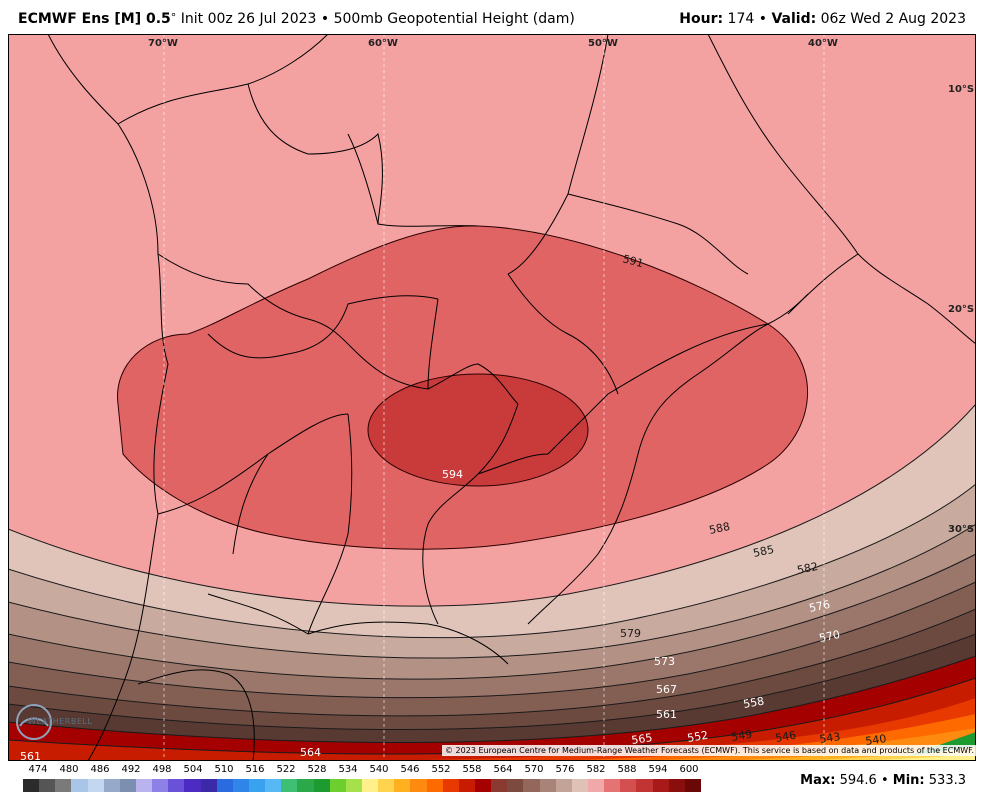 The height and width of the screenshot is (808, 984). I want to click on colorbar-label: 504, so click(193, 769).